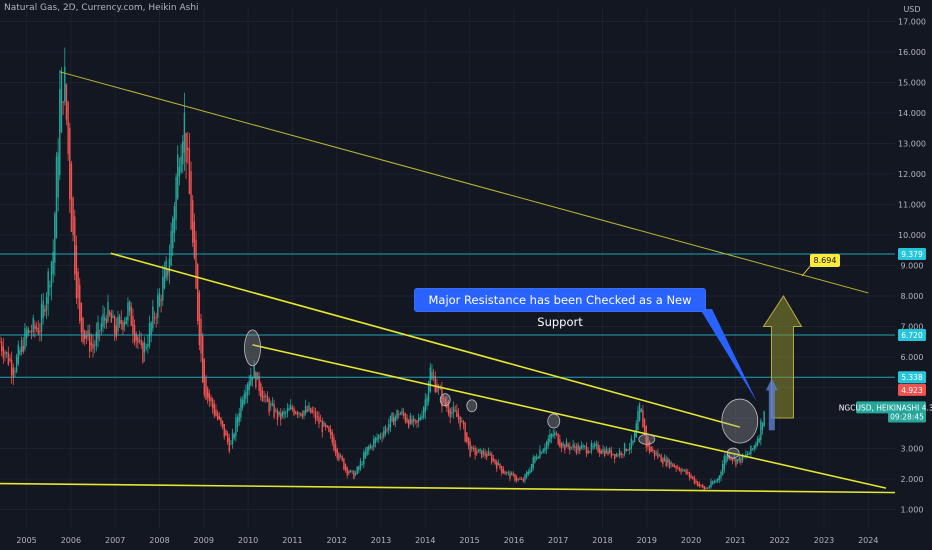  I want to click on x-tick-label: 2018, so click(602, 540).